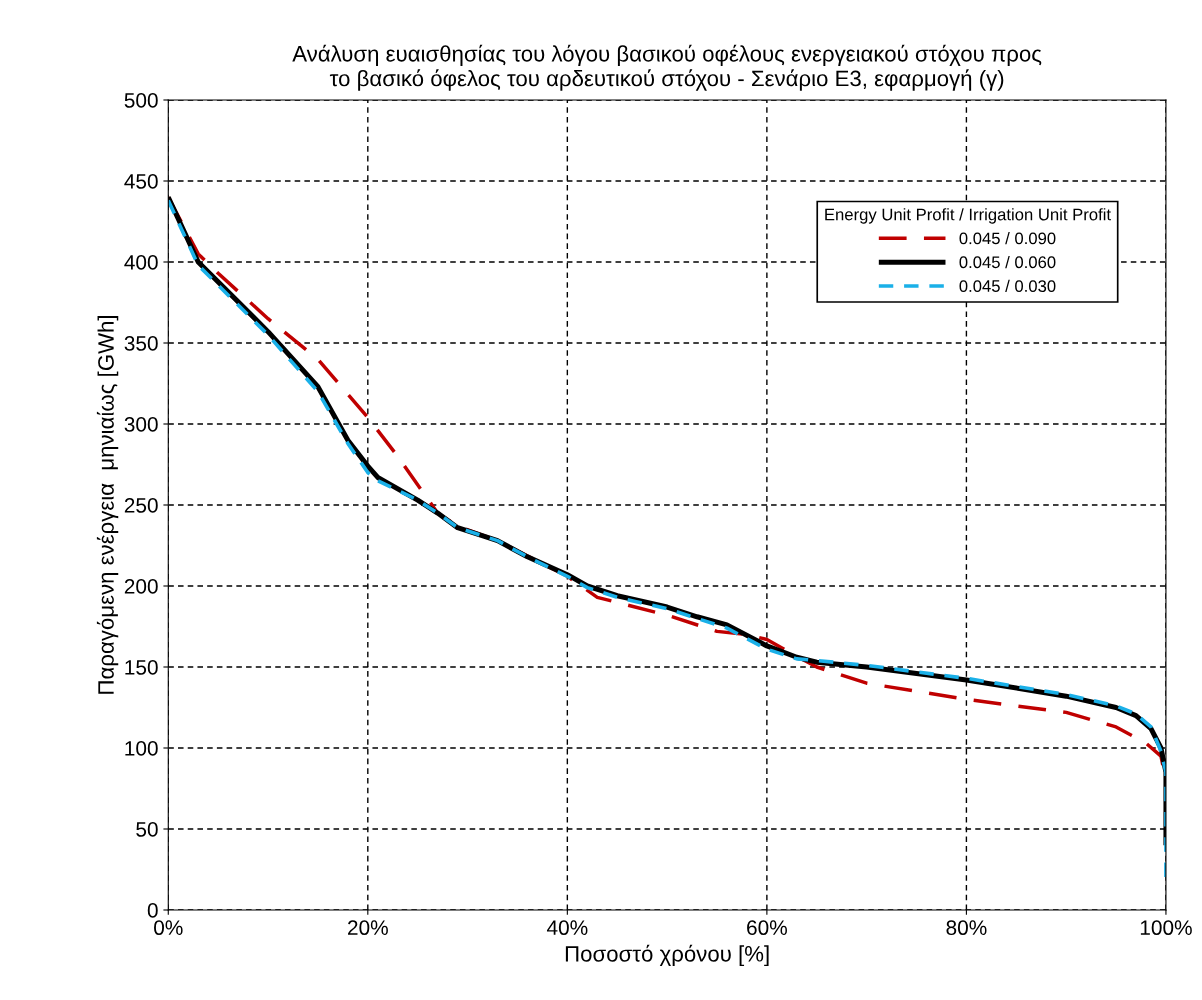  Describe the element at coordinates (1007, 238) in the screenshot. I see `legend-label: 0.045 / 0.090` at that location.